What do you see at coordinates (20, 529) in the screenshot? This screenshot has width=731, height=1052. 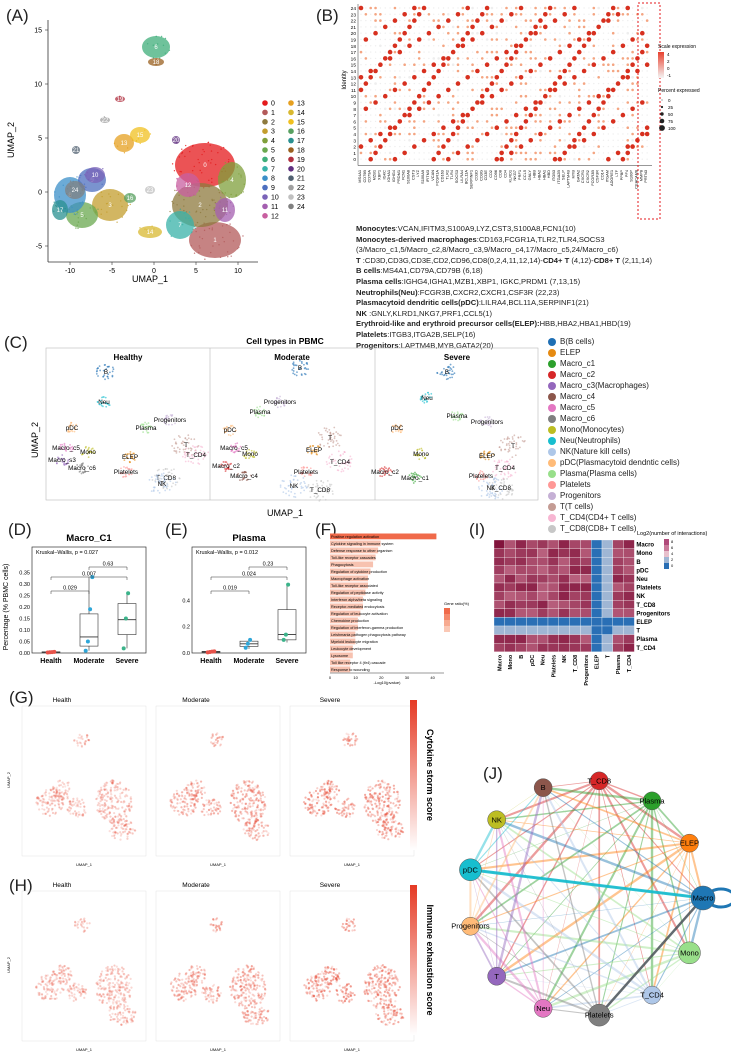 I see `panel-label-d: (D)` at bounding box center [20, 529].